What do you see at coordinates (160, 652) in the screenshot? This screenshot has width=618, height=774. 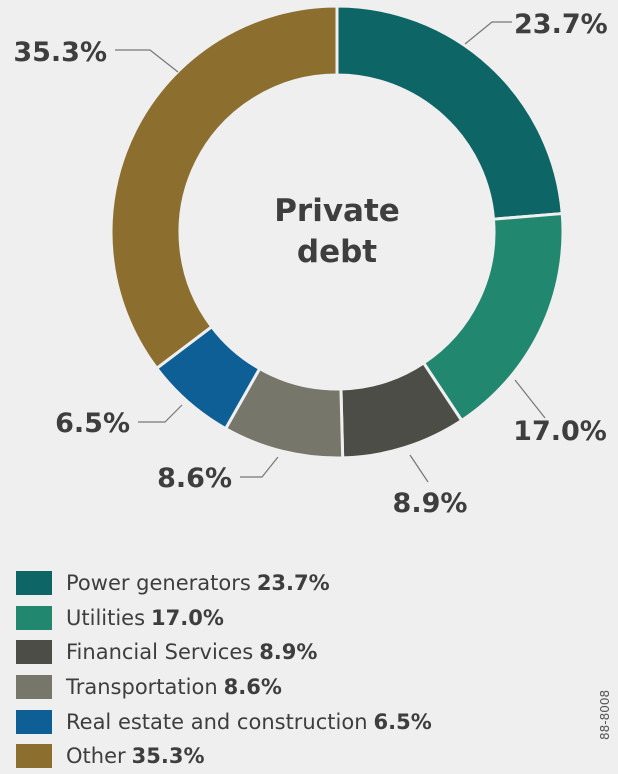 I see `legend-label: Financial Services` at bounding box center [160, 652].